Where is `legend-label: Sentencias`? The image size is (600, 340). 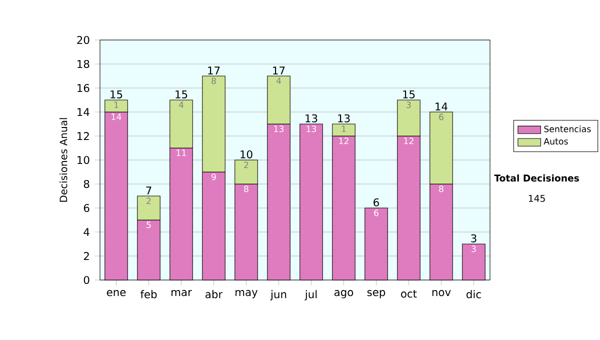 legend-label: Sentencias is located at coordinates (567, 129).